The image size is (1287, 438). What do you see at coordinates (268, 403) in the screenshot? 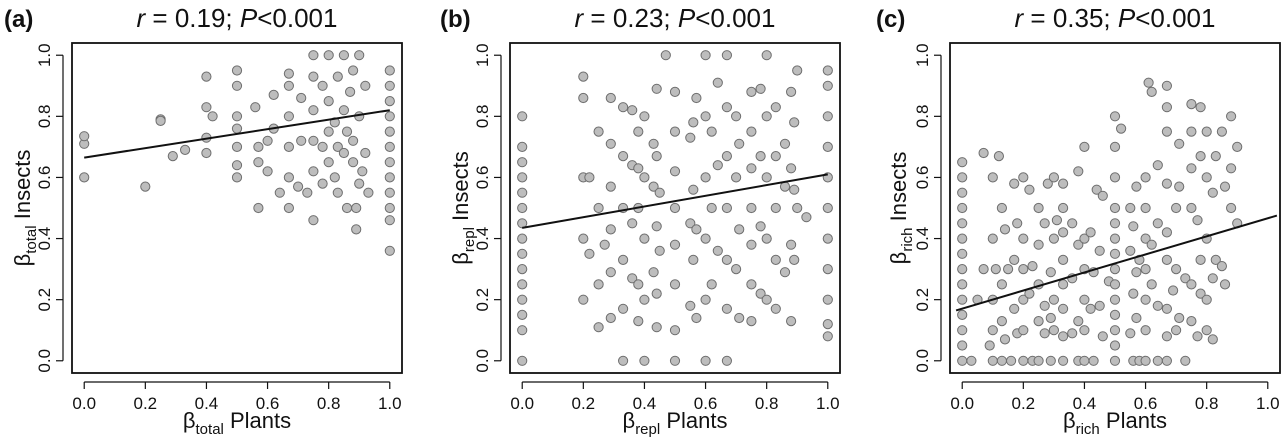
I see `x-tick-label: 0.6` at bounding box center [268, 403].